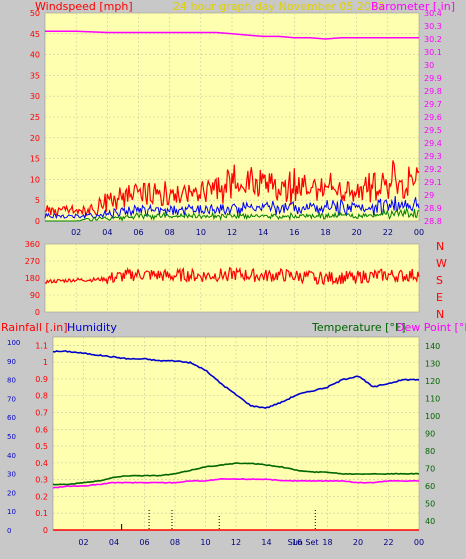 The image size is (466, 559). I want to click on rainfall-title: Rainfall [.in], so click(34, 327).